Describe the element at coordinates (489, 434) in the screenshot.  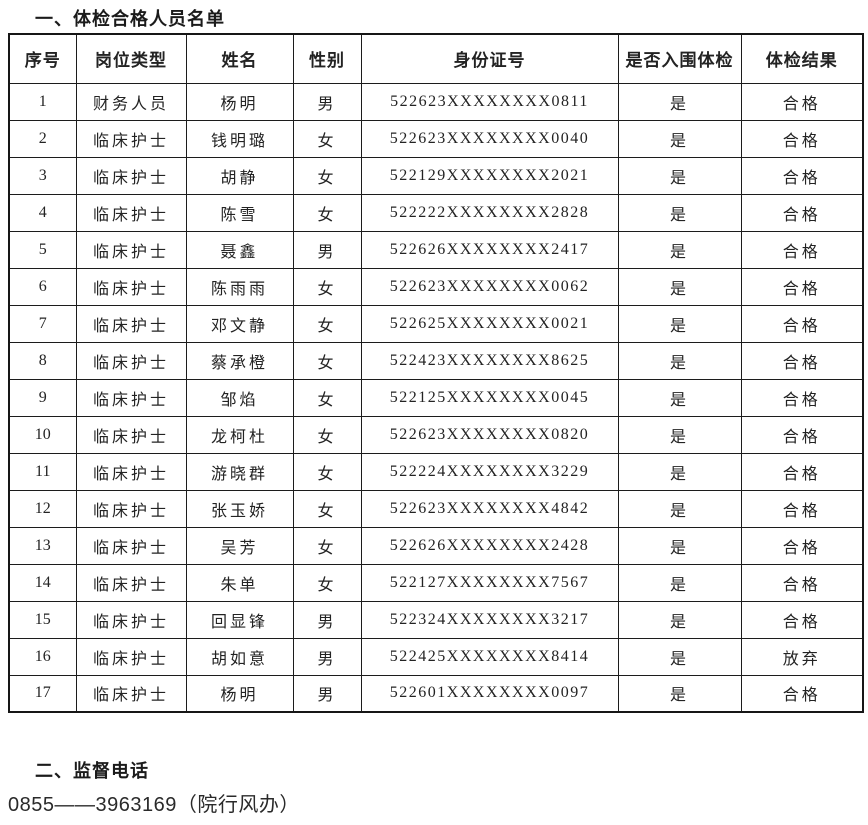
I see `table-cell-id-number: 522623XXXXXXXX0820` at that location.